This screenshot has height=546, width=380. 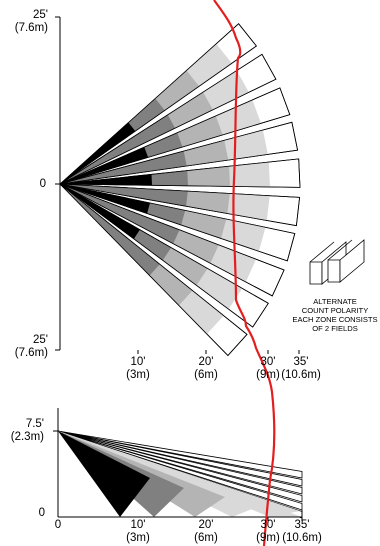 I want to click on side-view-axes, so click(x=178, y=464).